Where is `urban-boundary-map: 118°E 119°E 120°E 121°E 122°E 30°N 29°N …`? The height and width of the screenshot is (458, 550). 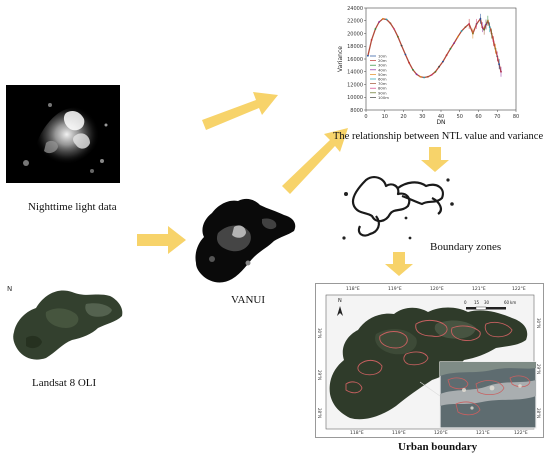 urban-boundary-map: 118°E 119°E 120°E 121°E 122°E 30°N 29°N … is located at coordinates (429, 360).